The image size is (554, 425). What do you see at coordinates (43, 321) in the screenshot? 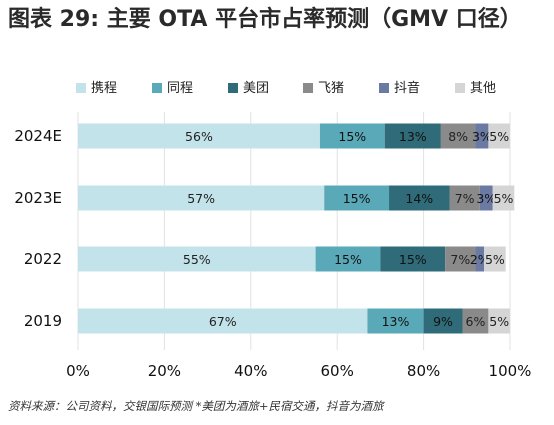
I see `y-tick-label: 2019` at bounding box center [43, 321].